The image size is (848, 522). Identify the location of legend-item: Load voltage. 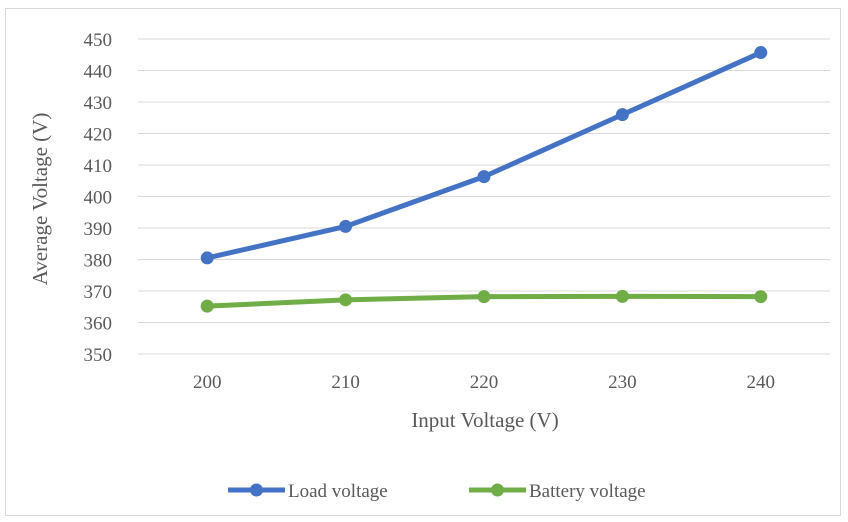
(308, 491).